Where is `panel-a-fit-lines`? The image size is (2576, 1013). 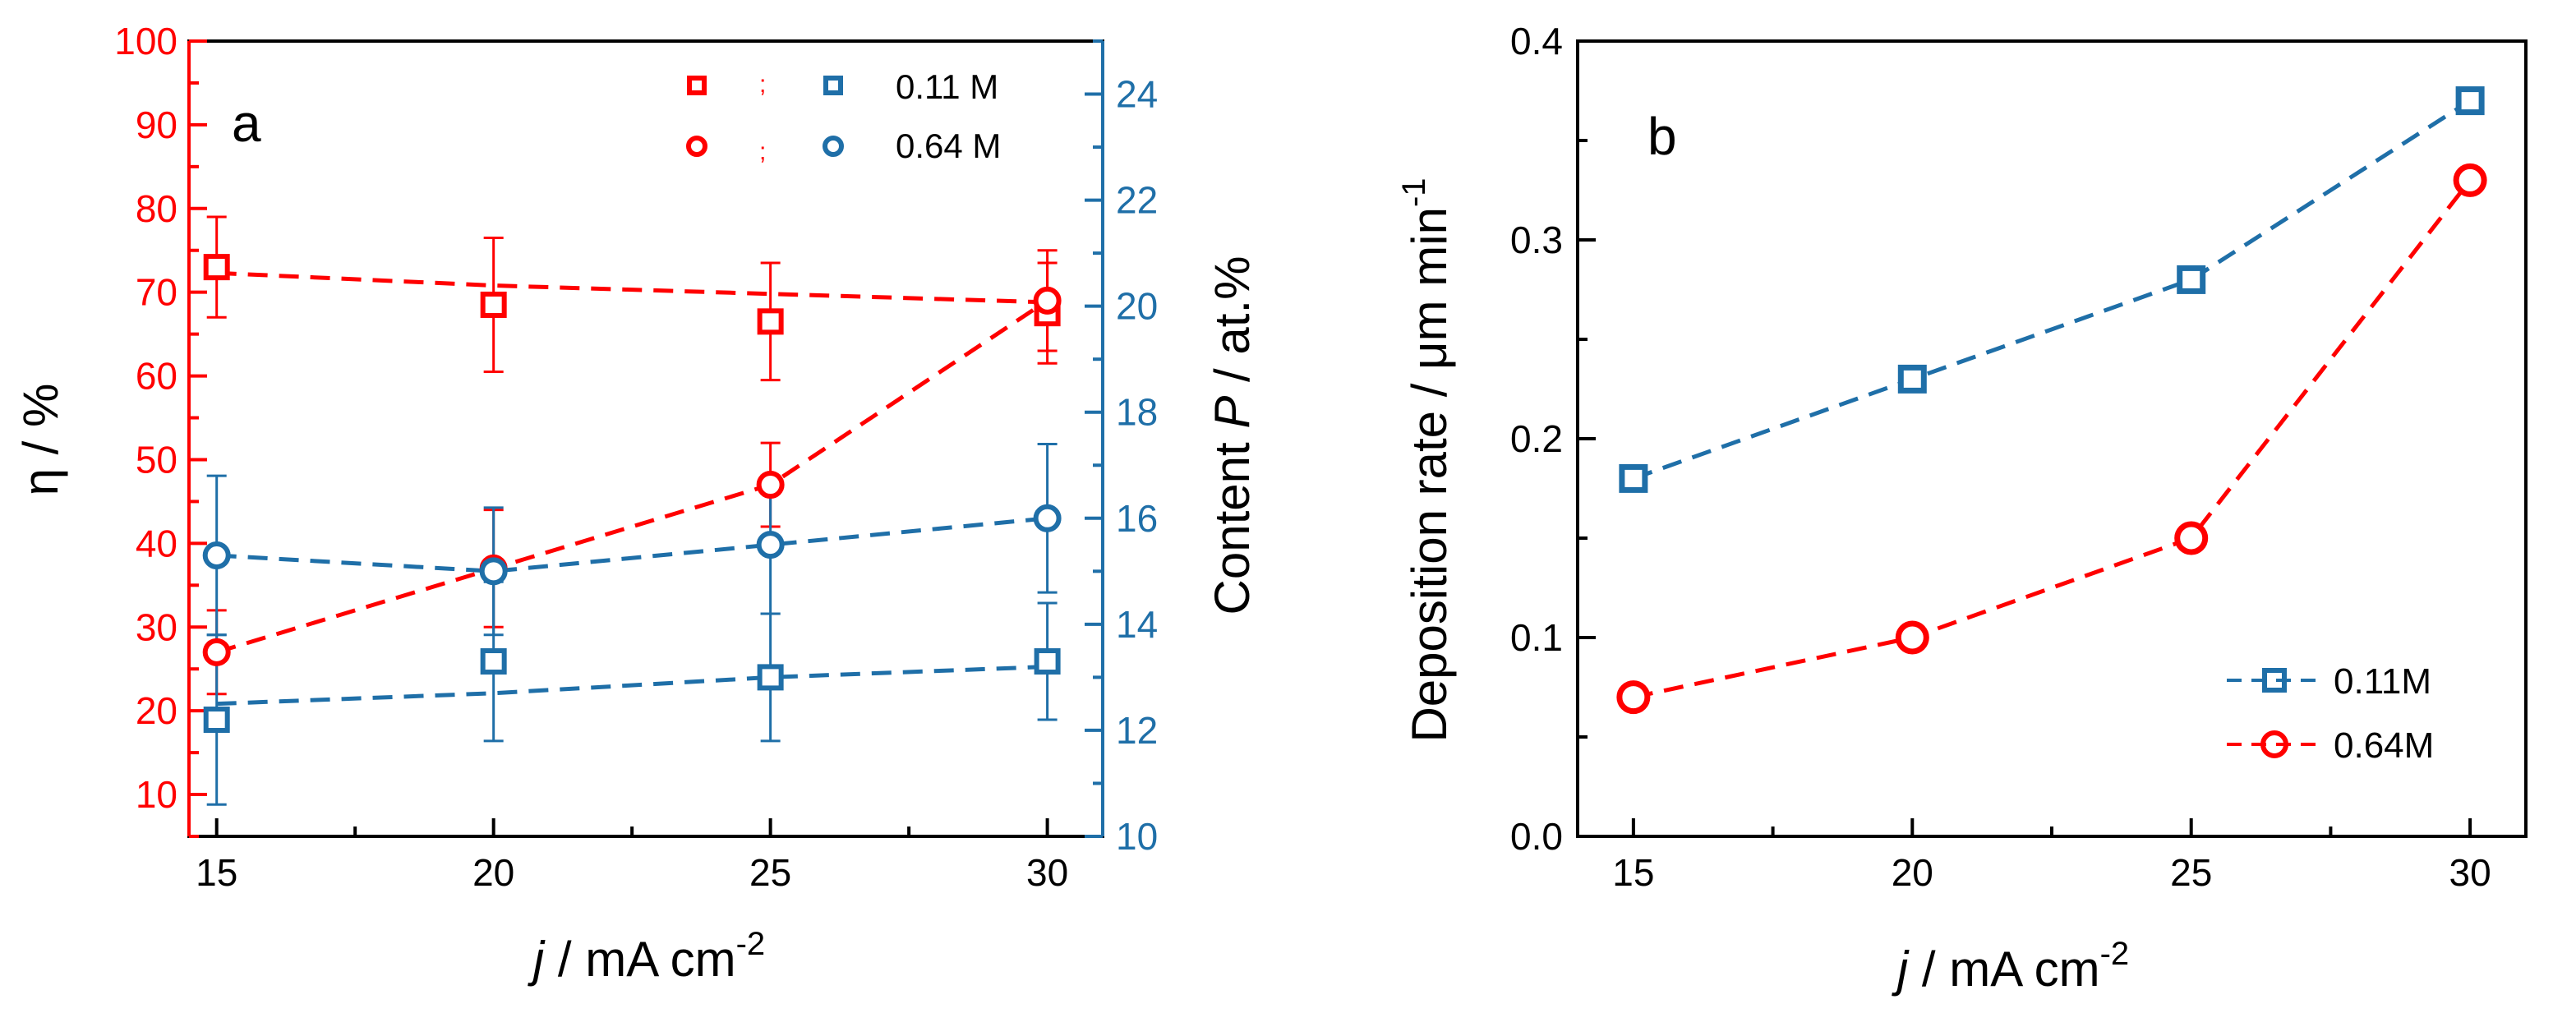 panel-a-fit-lines is located at coordinates (631, 488).